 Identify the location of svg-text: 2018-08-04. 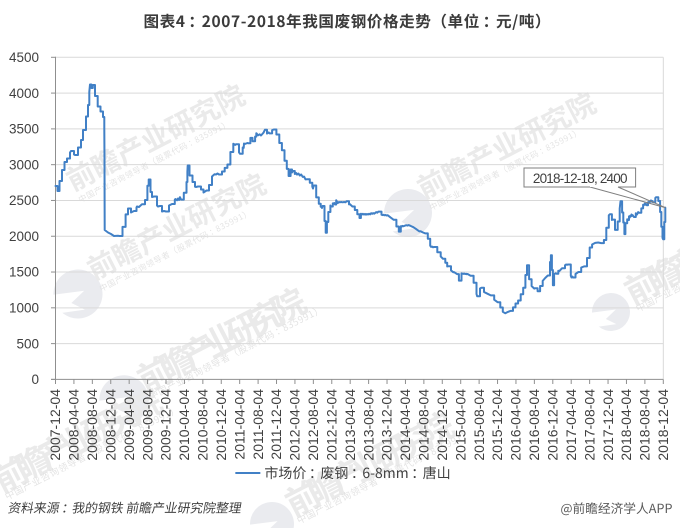
(645, 425).